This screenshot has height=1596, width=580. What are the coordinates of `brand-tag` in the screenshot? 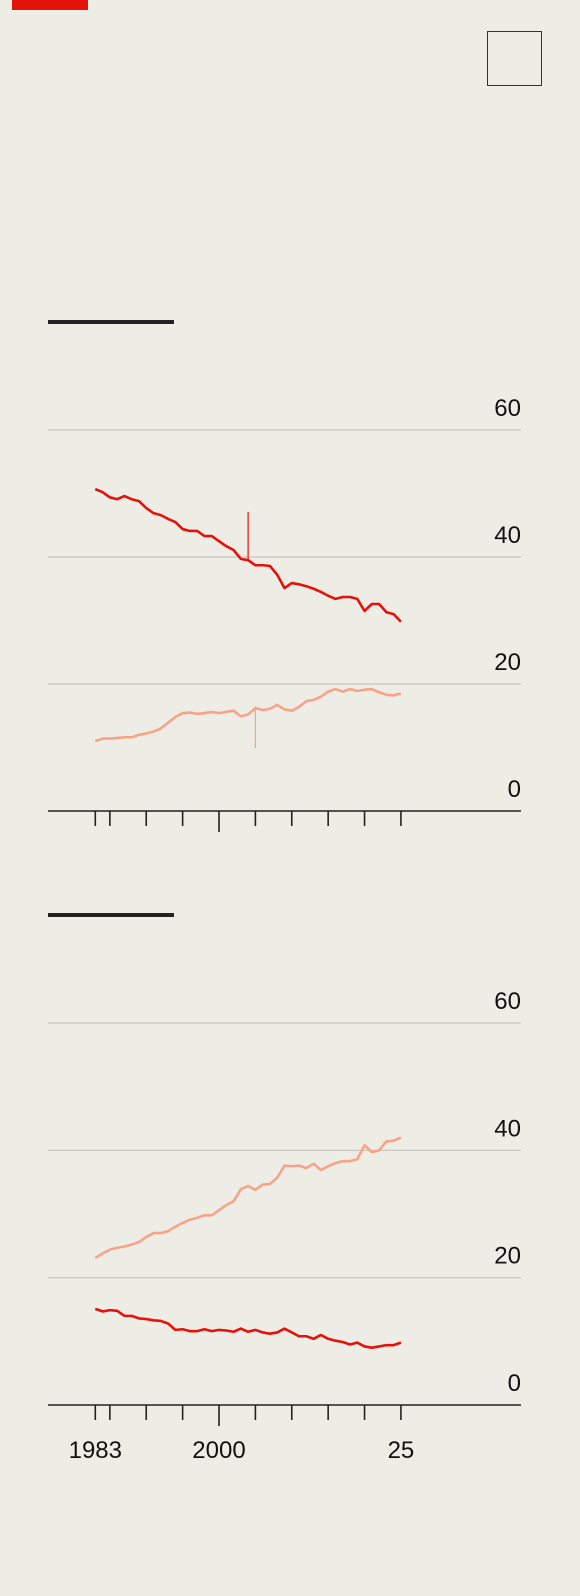 It's located at (50, 5).